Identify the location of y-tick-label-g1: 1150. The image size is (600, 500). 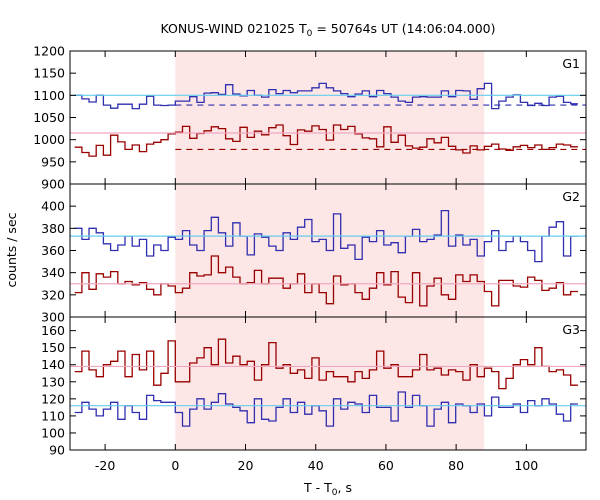
(49, 73).